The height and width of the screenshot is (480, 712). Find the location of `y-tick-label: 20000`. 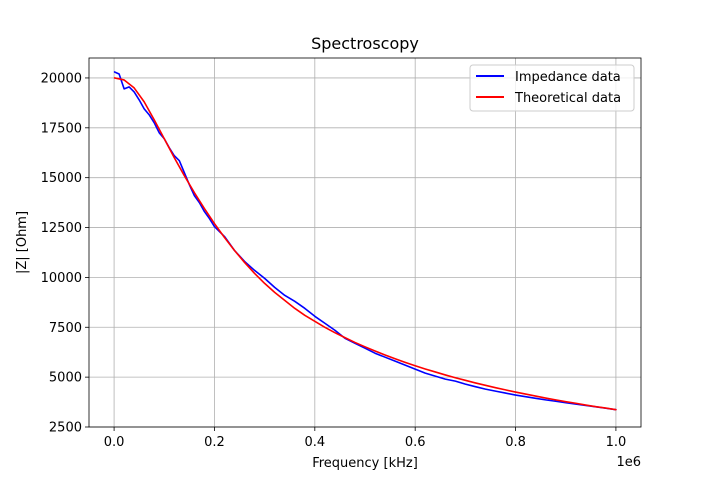

y-tick-label: 20000 is located at coordinates (61, 78).